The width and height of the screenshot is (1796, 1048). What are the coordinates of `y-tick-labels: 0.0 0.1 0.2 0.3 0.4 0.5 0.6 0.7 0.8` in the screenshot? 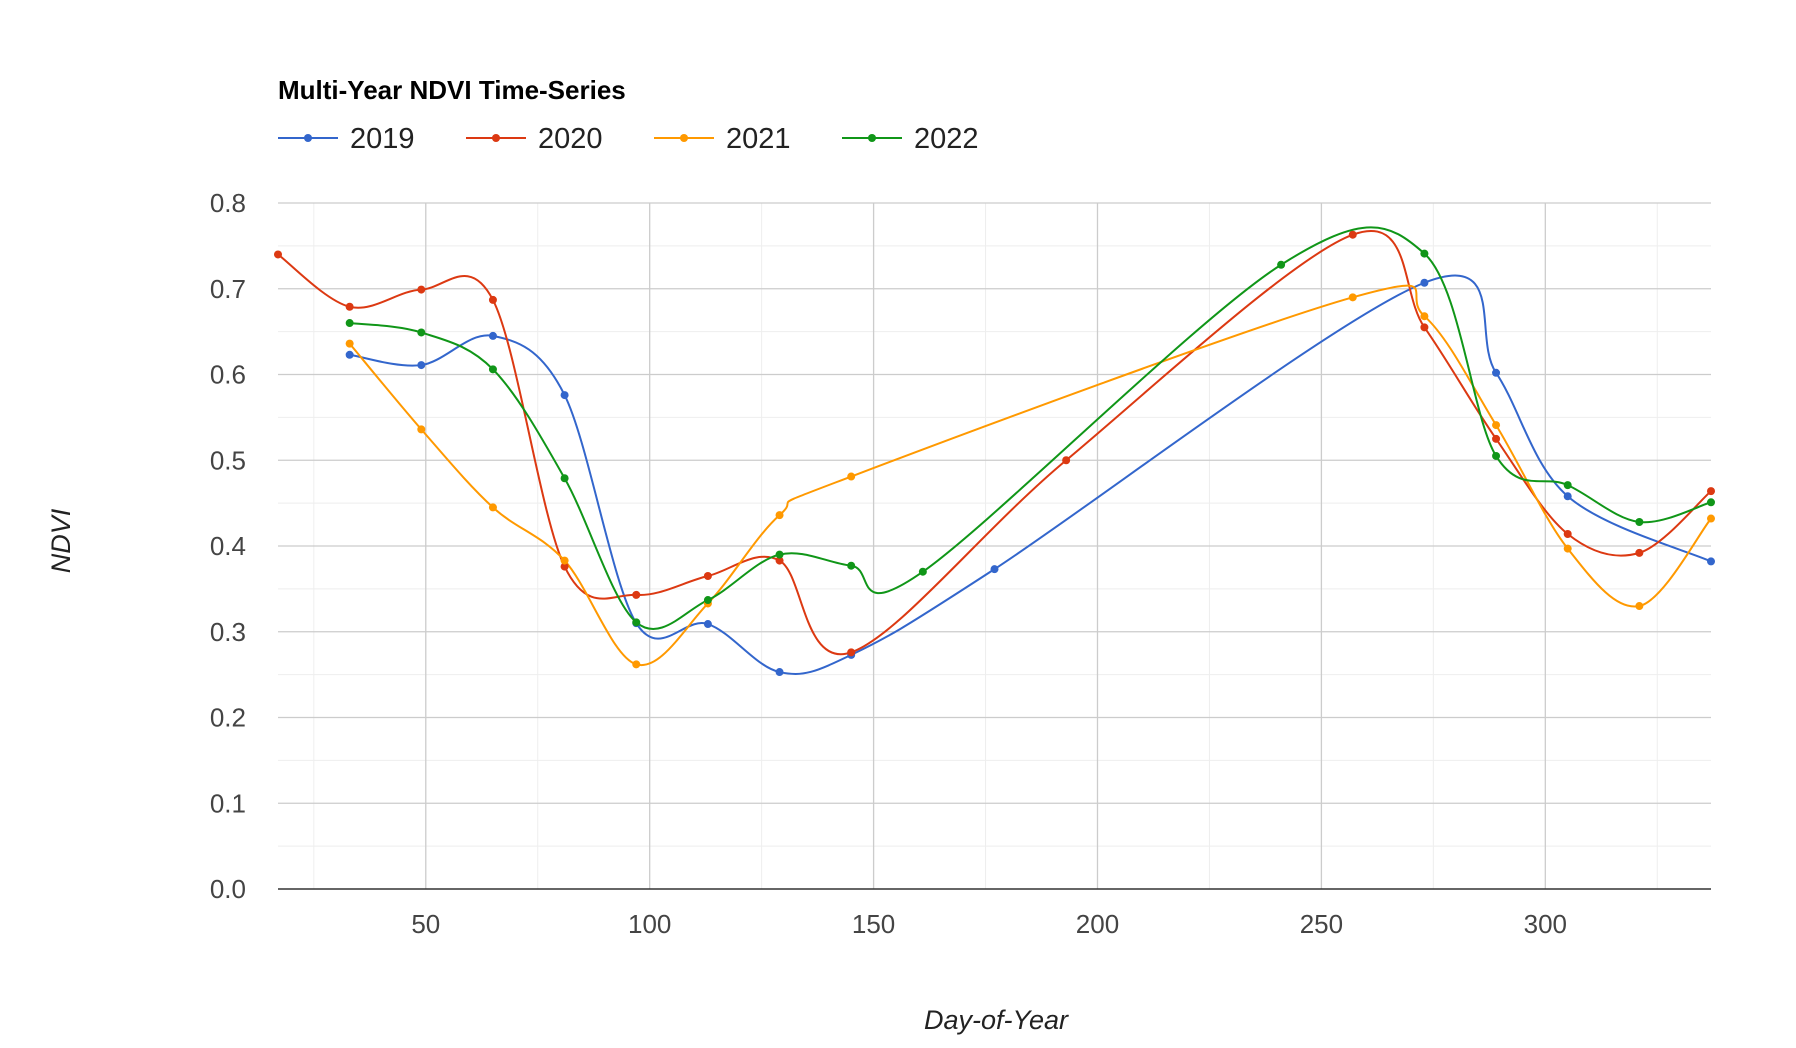 It's located at (228, 546).